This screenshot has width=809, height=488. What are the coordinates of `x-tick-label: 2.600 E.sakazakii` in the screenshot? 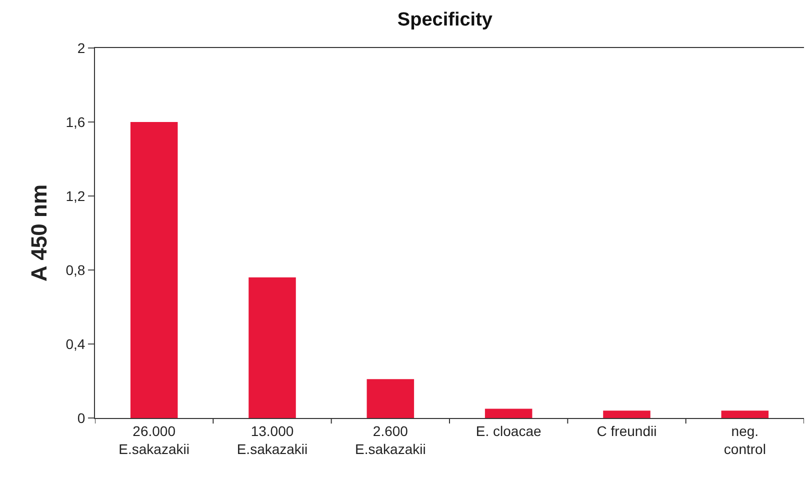 It's located at (390, 439).